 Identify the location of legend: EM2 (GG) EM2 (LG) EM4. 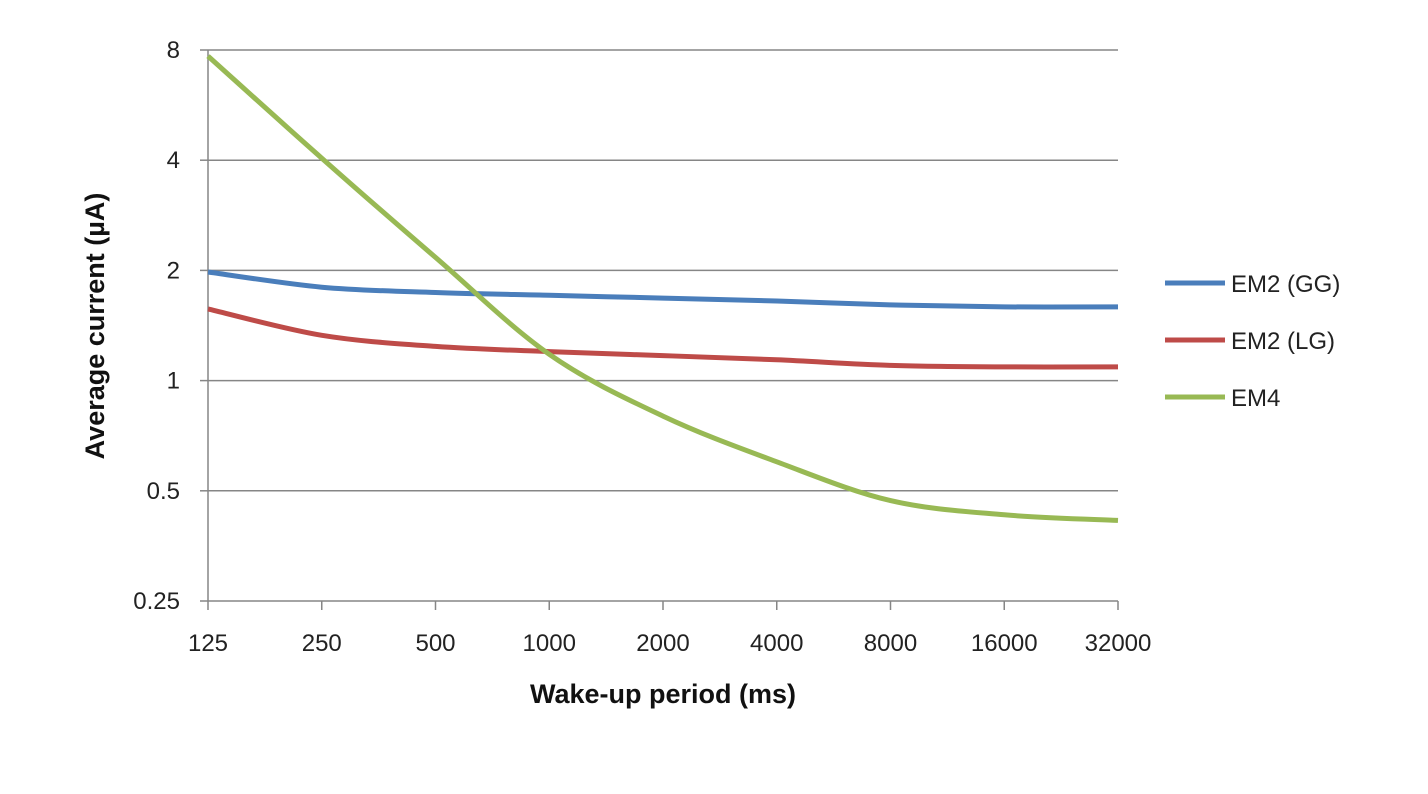
(1252, 341).